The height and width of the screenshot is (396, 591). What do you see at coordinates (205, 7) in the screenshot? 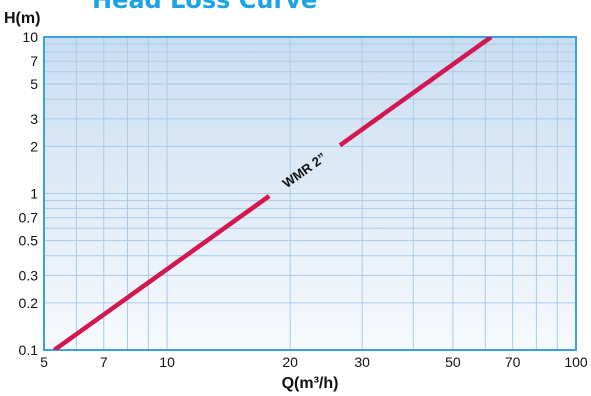
I see `chart-title: Head Loss Curve` at bounding box center [205, 7].